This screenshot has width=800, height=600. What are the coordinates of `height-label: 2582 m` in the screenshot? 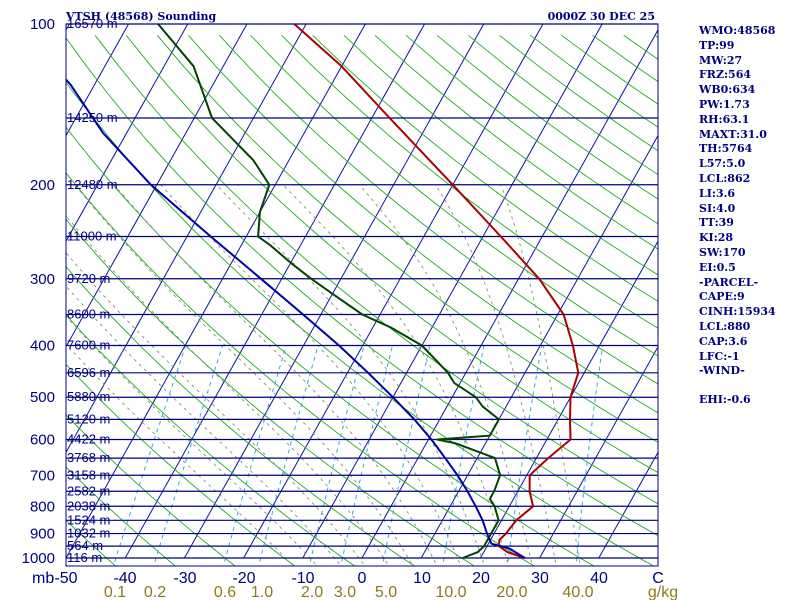 It's located at (88, 490).